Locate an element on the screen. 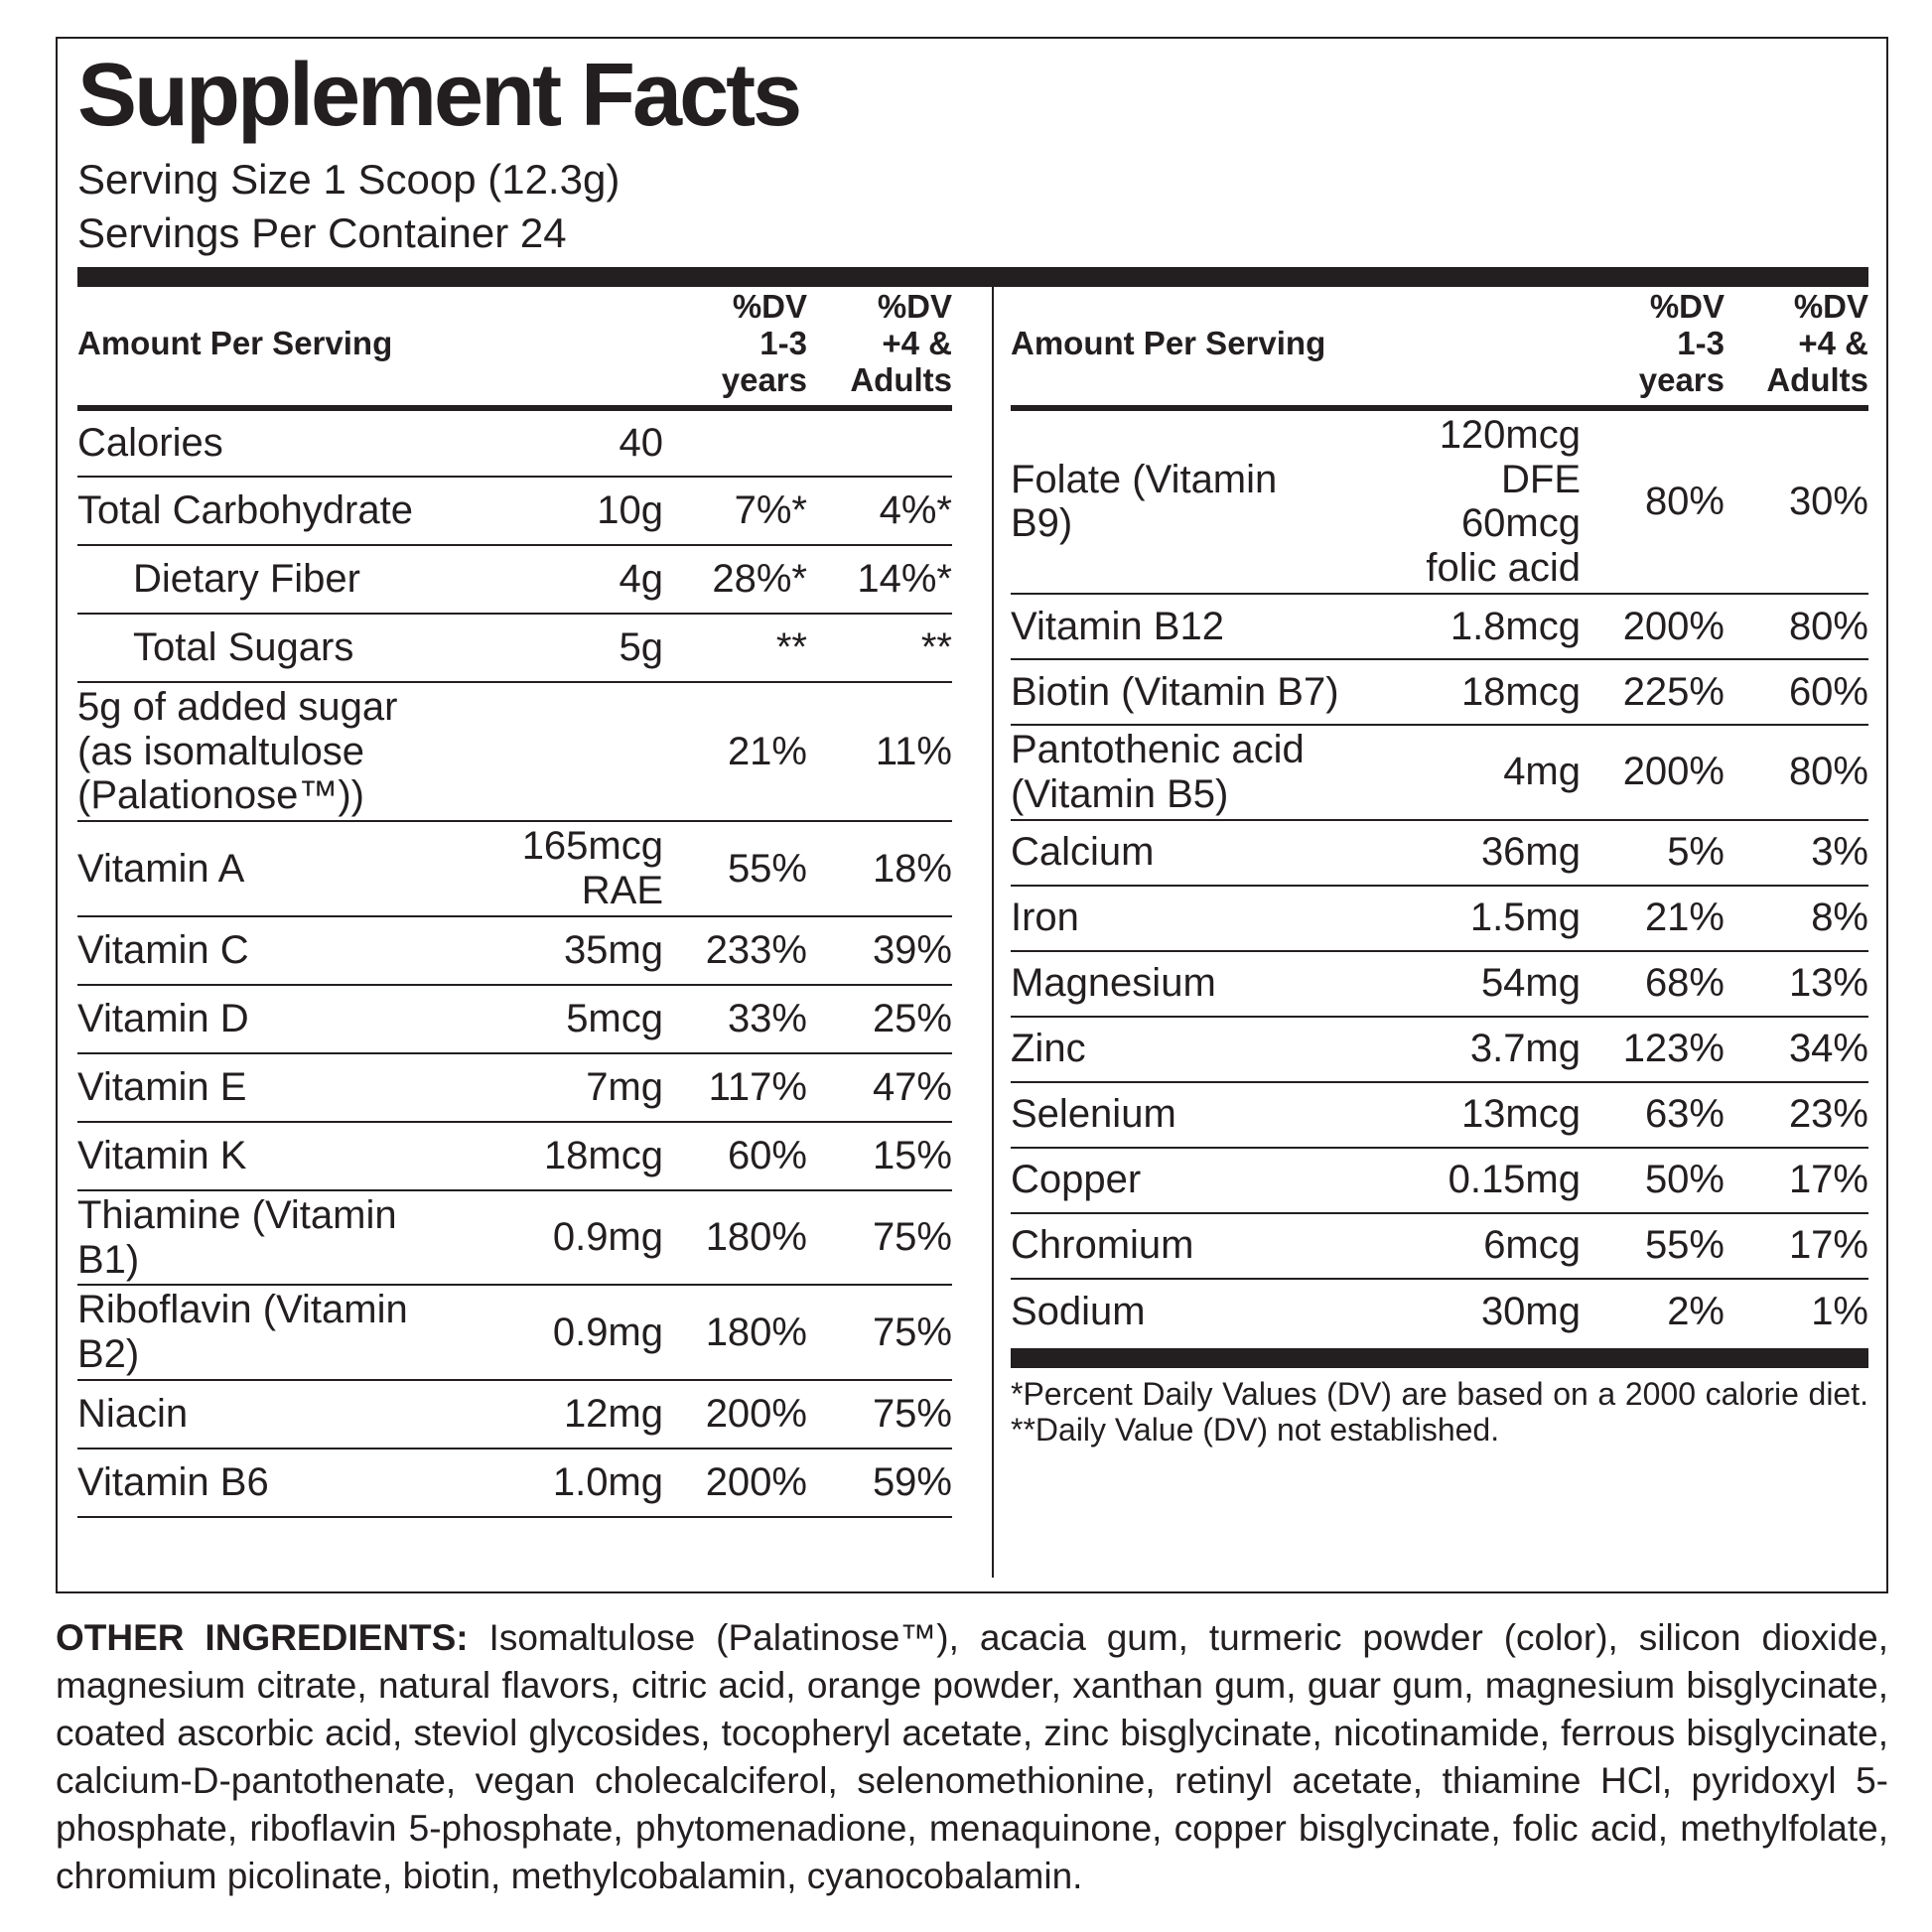 This screenshot has width=1932, height=1932. nutrient-name: Total Sugars is located at coordinates (251, 648).